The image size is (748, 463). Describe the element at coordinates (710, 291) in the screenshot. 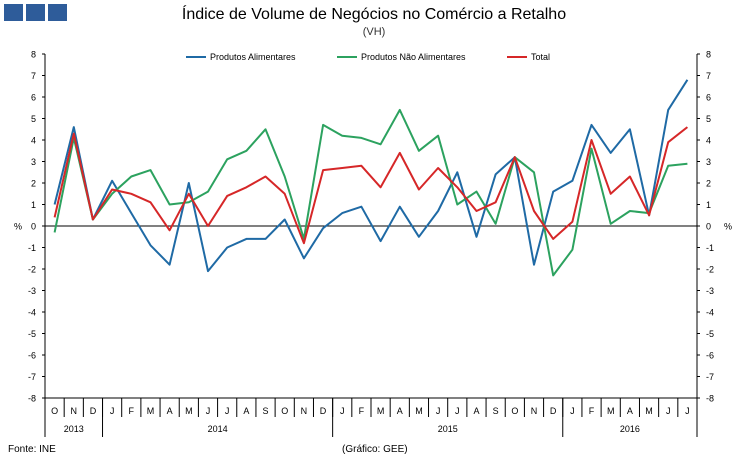

I see `y-tick-label-right: -3` at that location.